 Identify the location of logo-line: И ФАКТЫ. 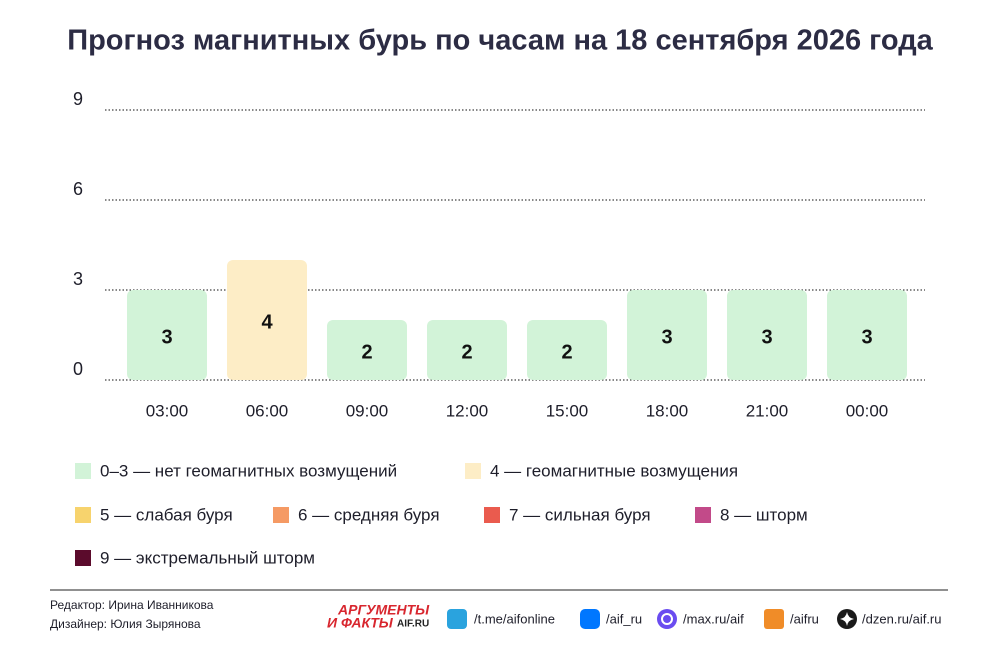
(360, 623).